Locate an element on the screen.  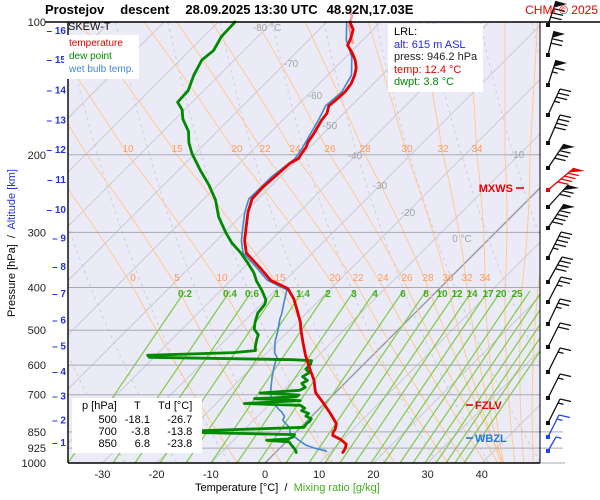
table-row: 850 6.8 -23.8 is located at coordinates (137, 444).